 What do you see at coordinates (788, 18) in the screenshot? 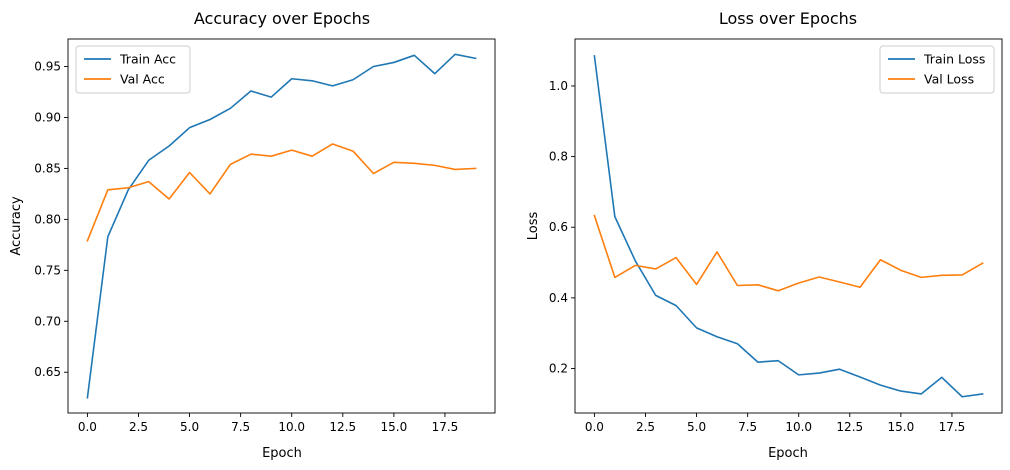
I see `loss-chart-title: Loss over Epochs` at bounding box center [788, 18].